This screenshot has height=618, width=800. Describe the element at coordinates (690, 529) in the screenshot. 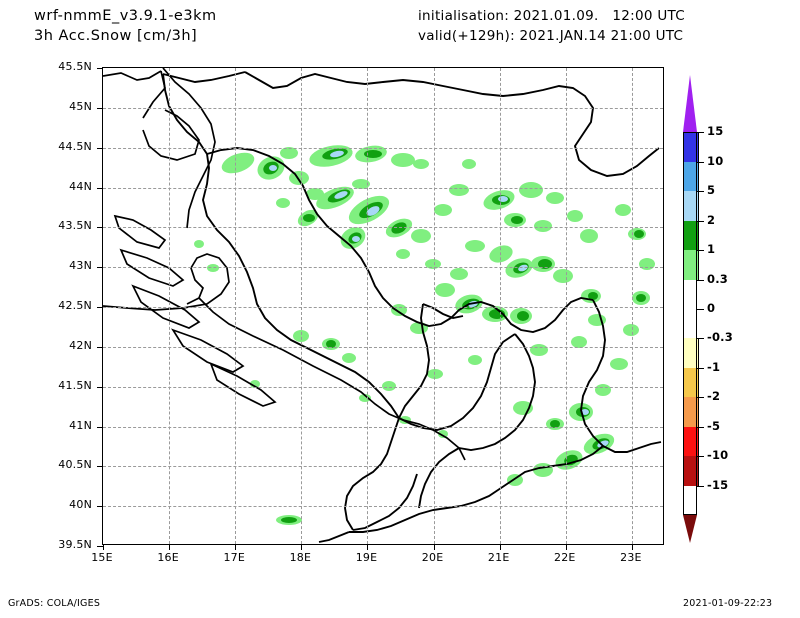

I see `colorbar-bottom-arrow` at that location.